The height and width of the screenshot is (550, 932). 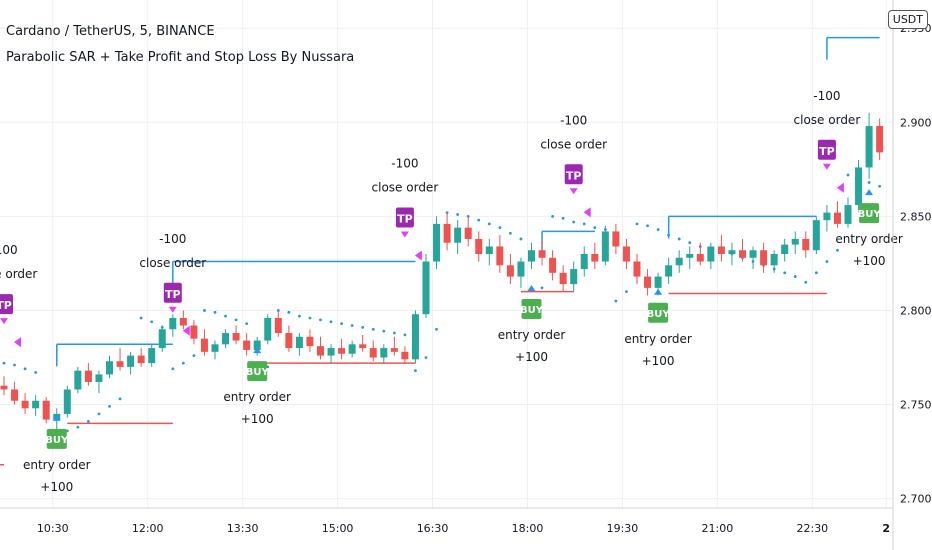 I want to click on x-tick-label: 22:30, so click(x=812, y=528).